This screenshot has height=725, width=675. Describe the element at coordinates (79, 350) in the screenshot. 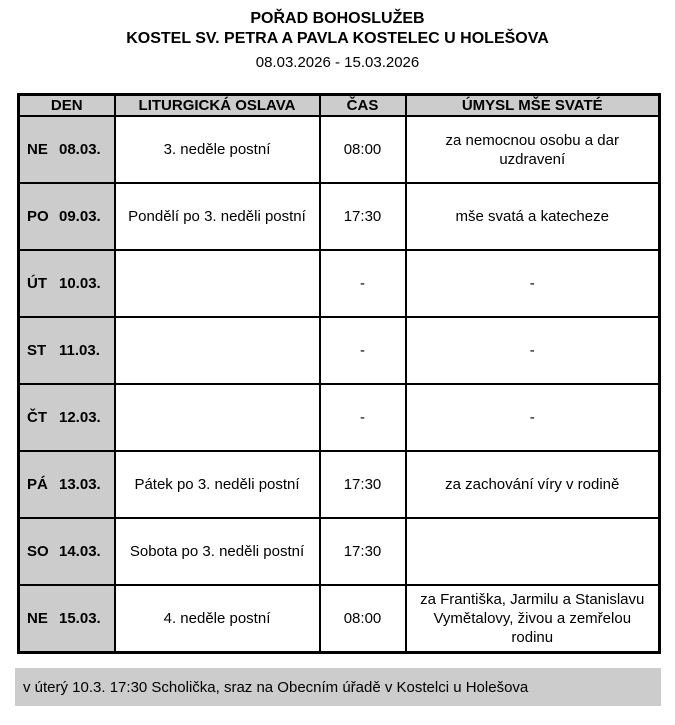

I see `day-date: 11.03.` at that location.